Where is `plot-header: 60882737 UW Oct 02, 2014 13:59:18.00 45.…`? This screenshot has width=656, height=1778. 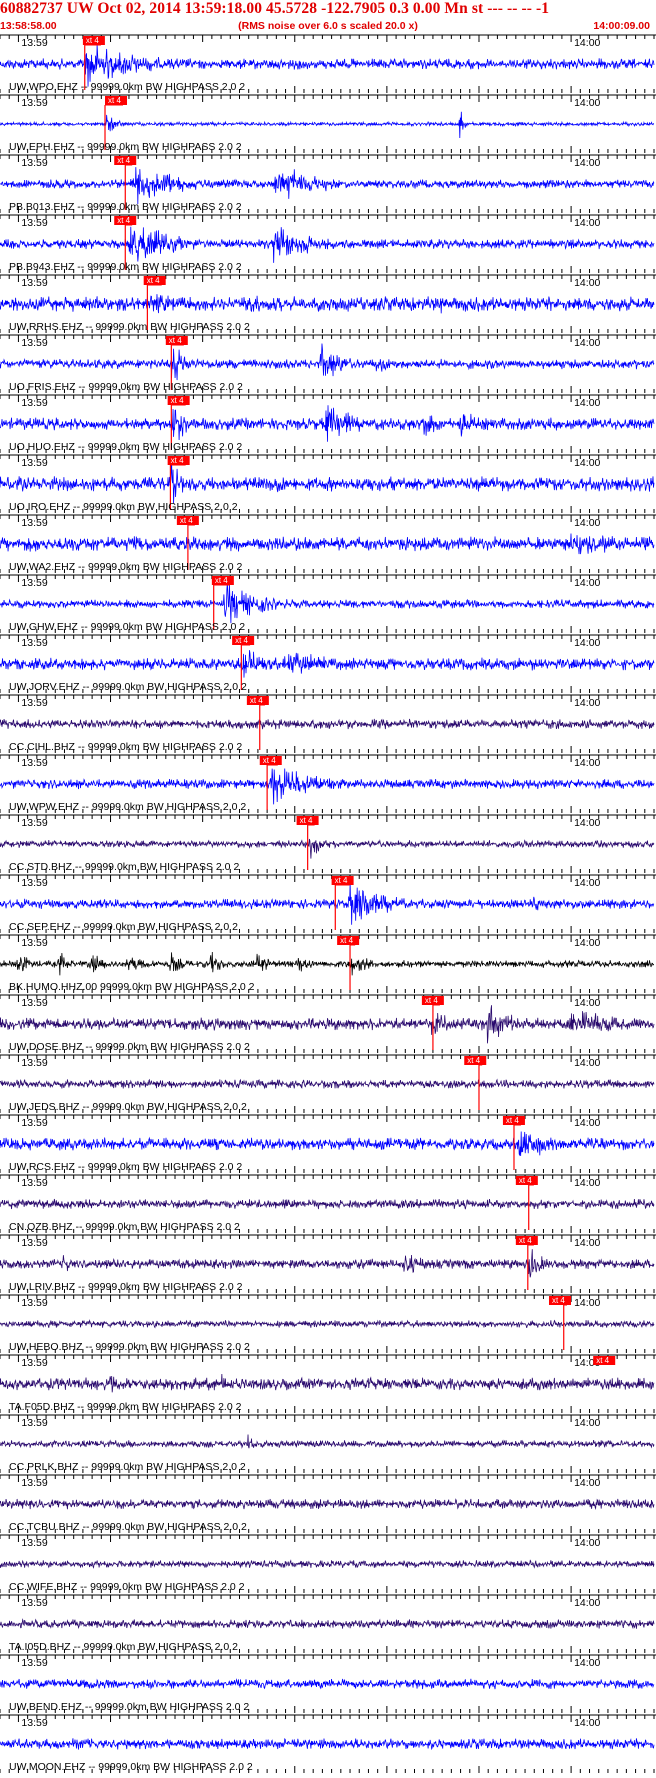 plot-header: 60882737 UW Oct 02, 2014 13:59:18.00 45.… is located at coordinates (328, 17).